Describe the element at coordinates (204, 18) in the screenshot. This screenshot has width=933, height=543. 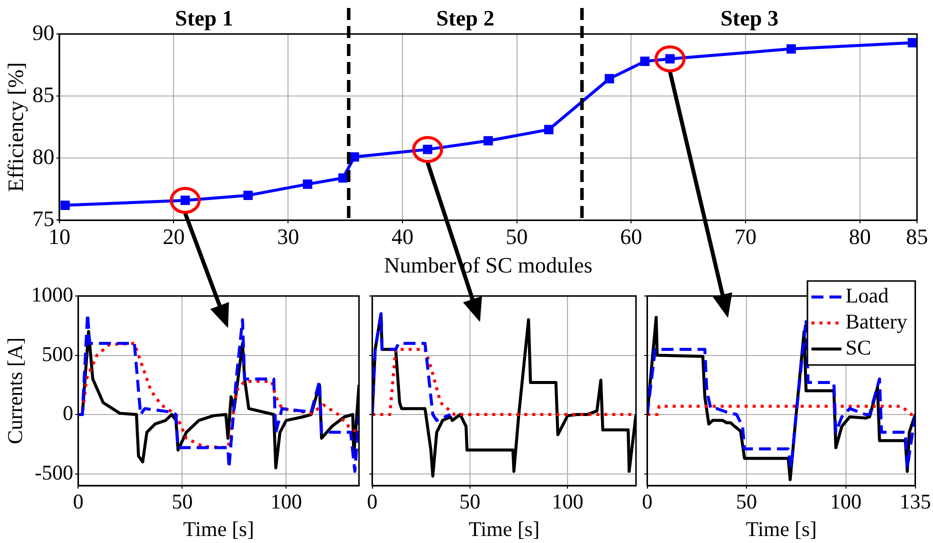
I see `text: Step 1` at that location.